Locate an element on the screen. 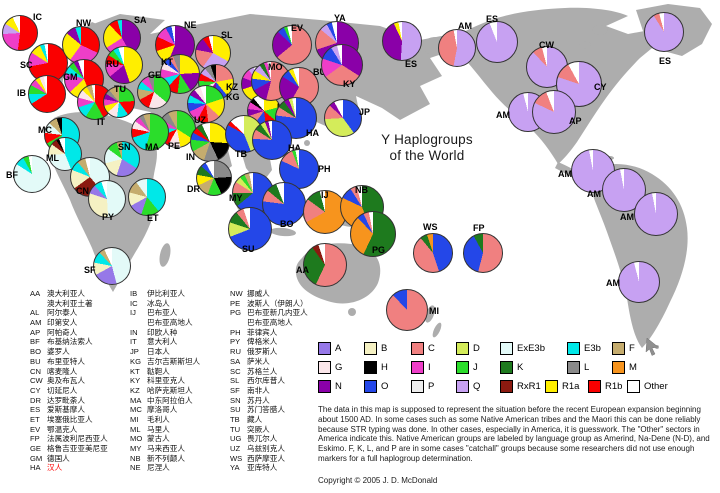 Image resolution: width=720 pixels, height=493 pixels. abbrev-name2-PG: 巴布亚高地人 is located at coordinates (270, 323).